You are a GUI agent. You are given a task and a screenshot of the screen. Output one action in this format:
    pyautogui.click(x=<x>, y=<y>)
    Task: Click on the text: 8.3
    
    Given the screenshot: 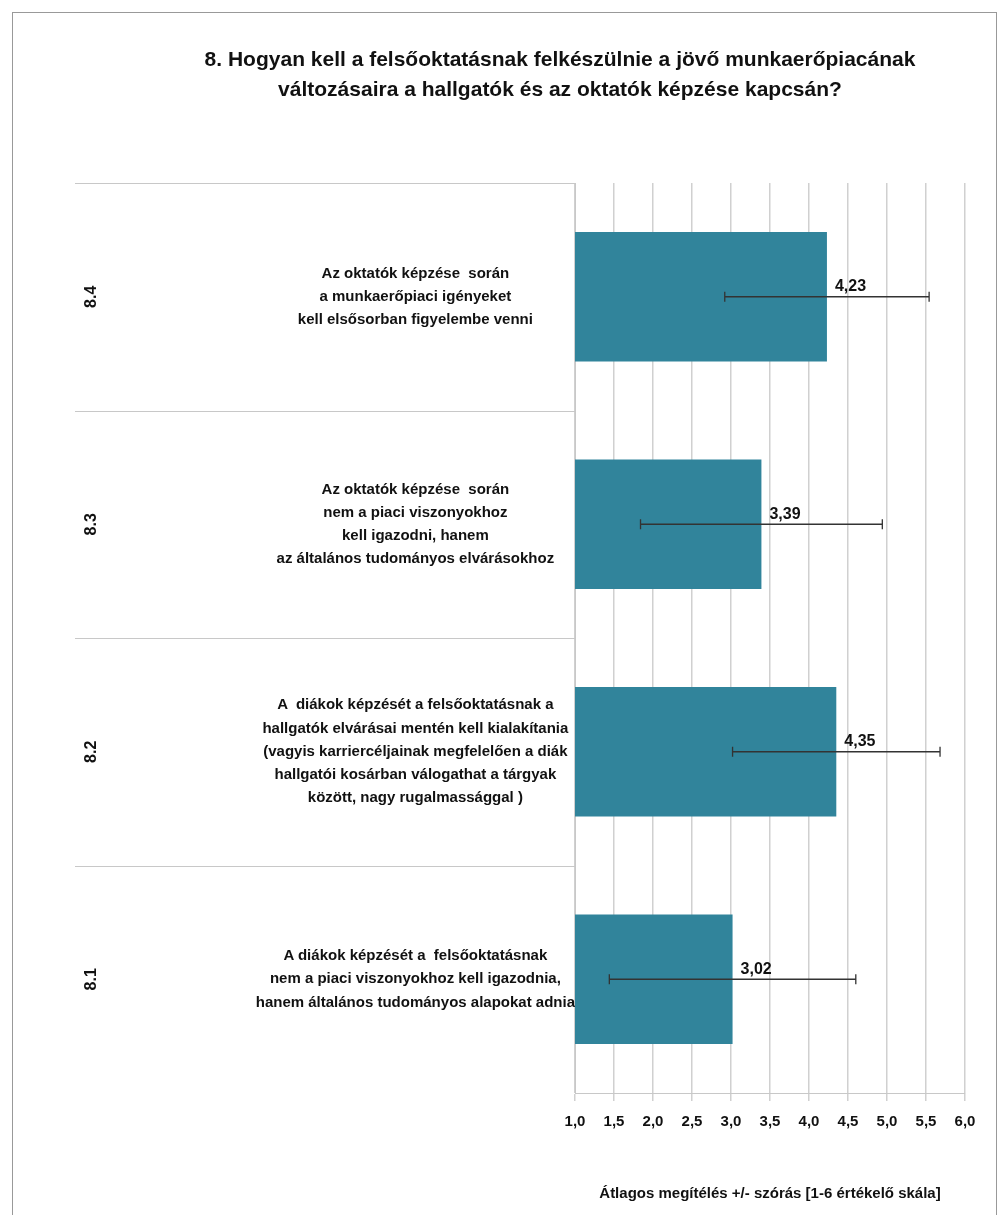 What is the action you would take?
    pyautogui.click(x=91, y=524)
    